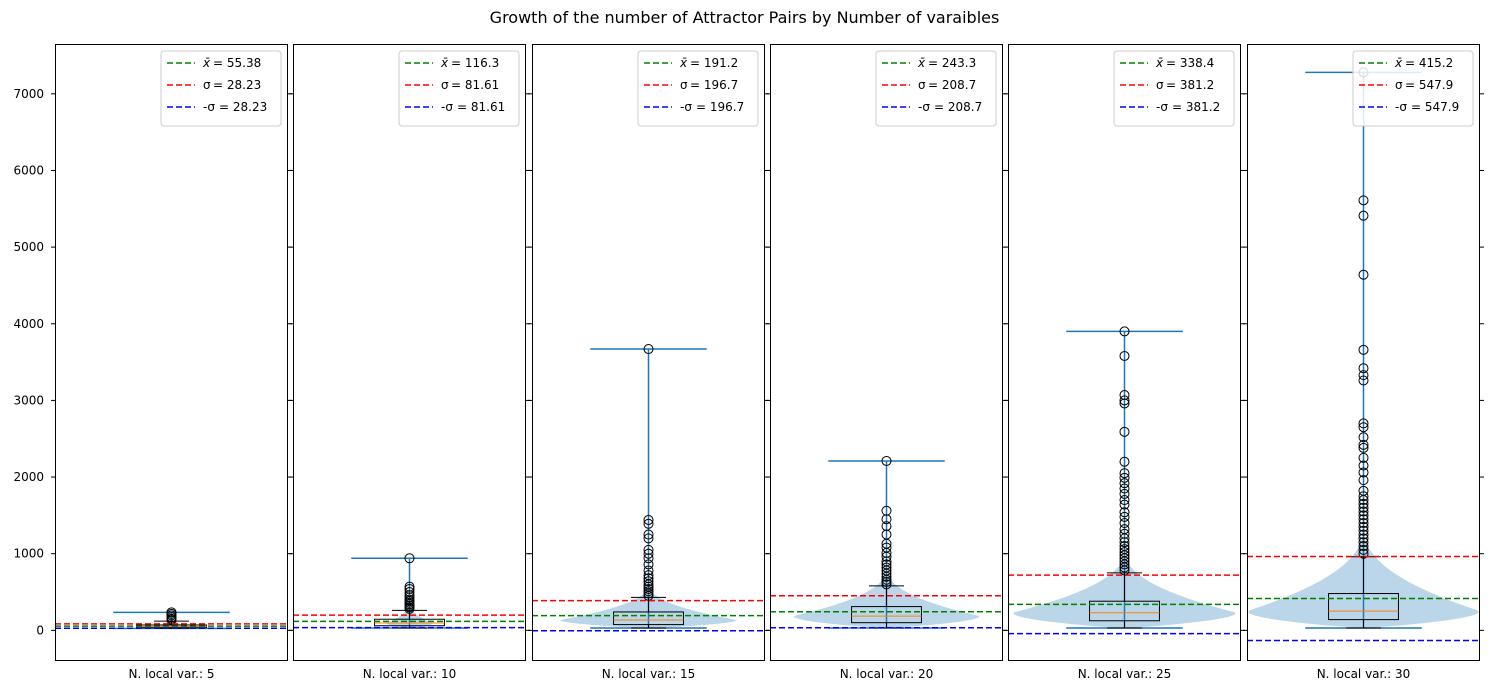 The height and width of the screenshot is (691, 1489). Describe the element at coordinates (28, 94) in the screenshot. I see `y-tick-label: 7000` at that location.